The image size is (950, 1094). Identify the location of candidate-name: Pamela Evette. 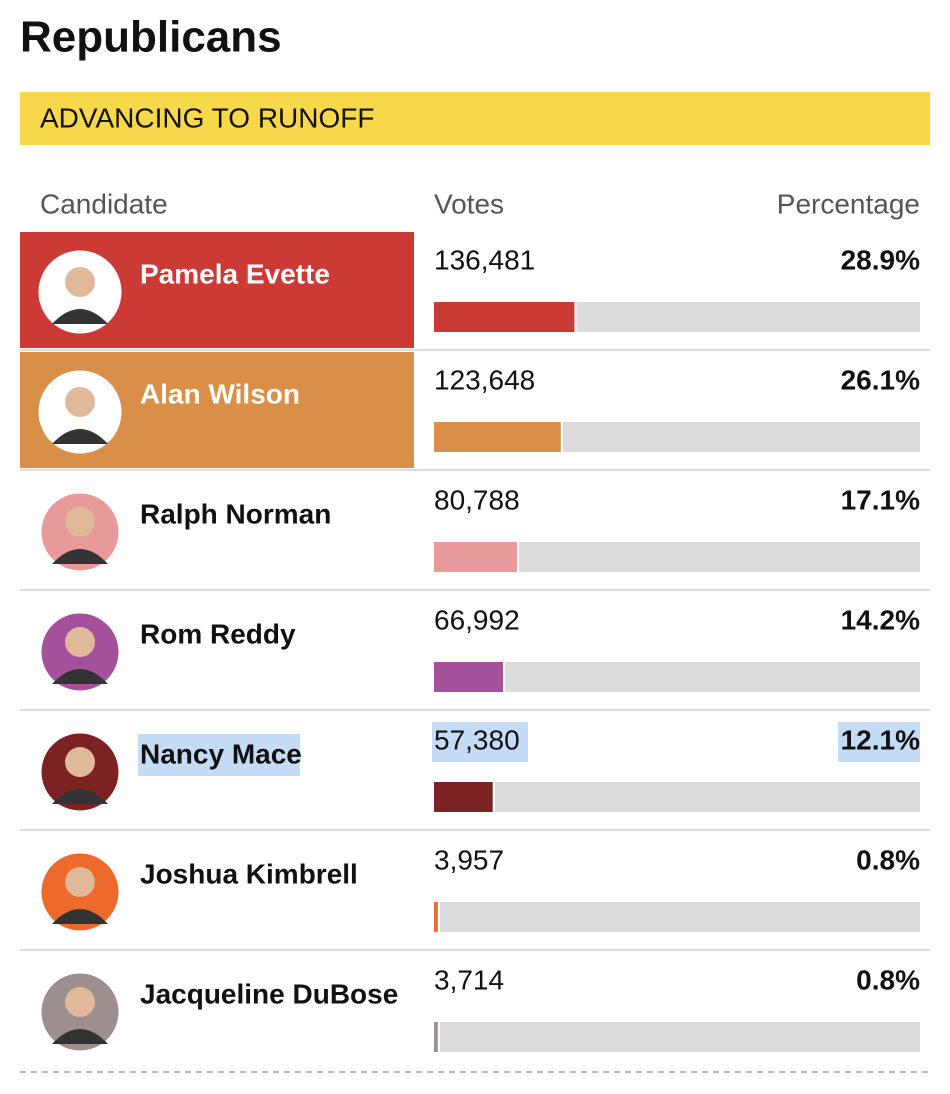
(235, 273).